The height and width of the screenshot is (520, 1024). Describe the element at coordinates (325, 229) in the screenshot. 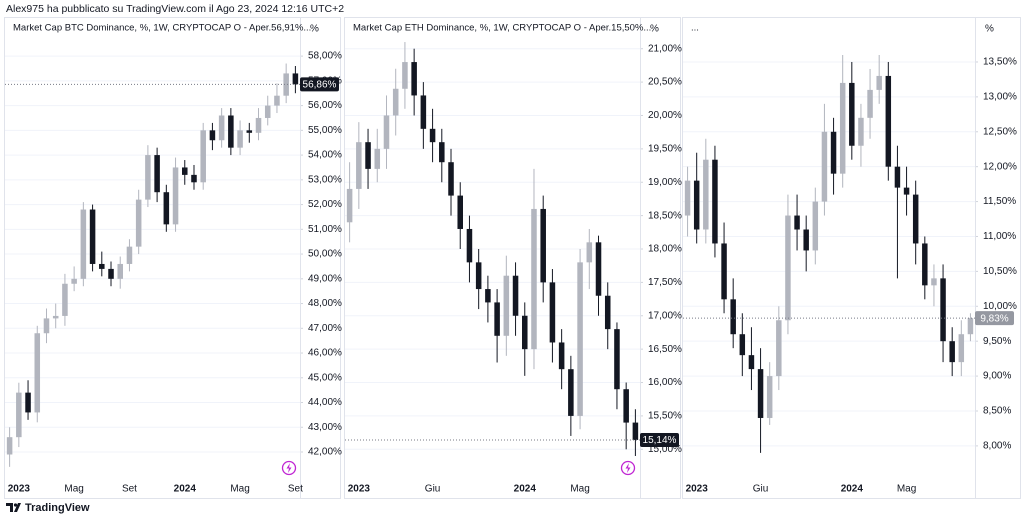

I see `y-tick-label: 51,00%` at that location.